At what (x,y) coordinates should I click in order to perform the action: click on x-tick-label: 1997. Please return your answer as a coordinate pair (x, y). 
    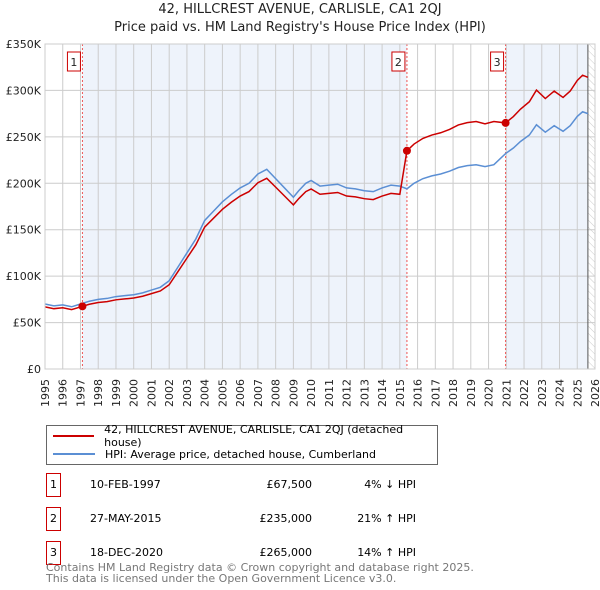
    Looking at the image, I should click on (80, 393).